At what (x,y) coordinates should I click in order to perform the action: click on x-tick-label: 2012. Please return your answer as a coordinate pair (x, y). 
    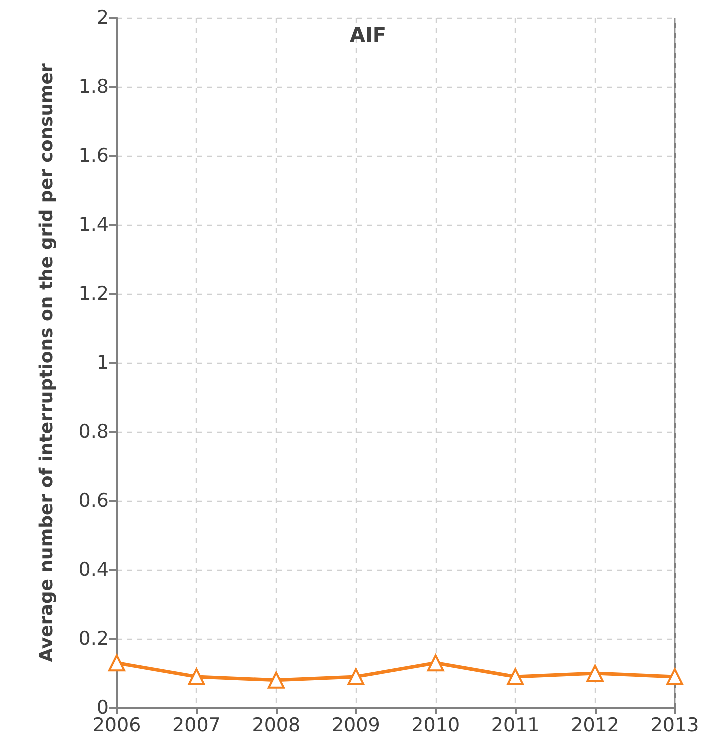
    Looking at the image, I should click on (595, 725).